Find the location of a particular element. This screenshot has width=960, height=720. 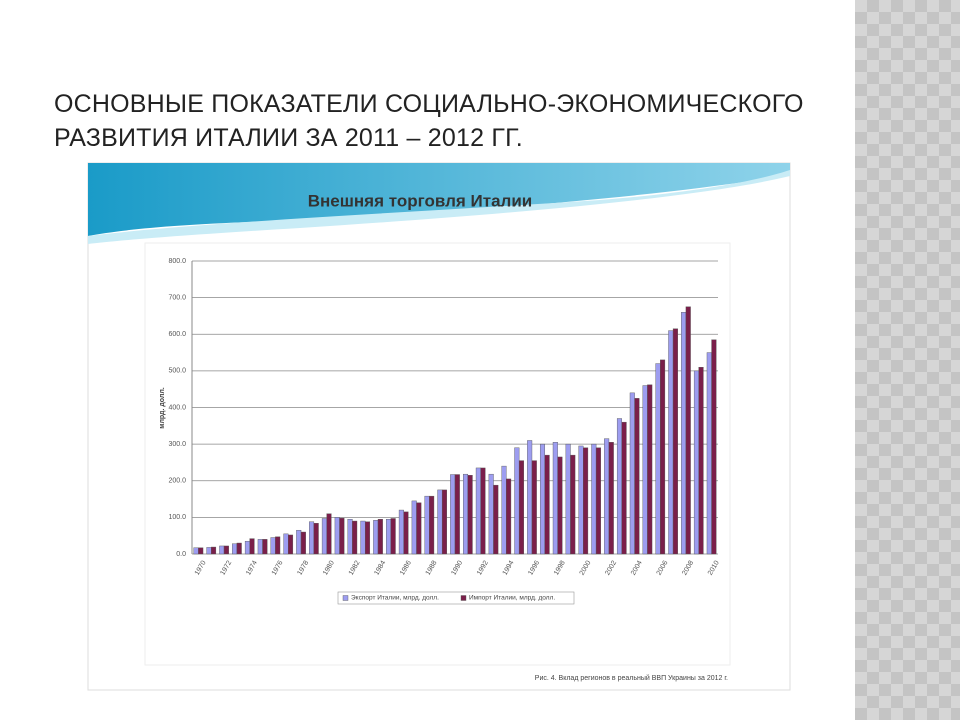

slide-title: РАЗВИТИЯ ИТАЛИИ ЗА 2011 – 2012 ГГ. is located at coordinates (288, 138).